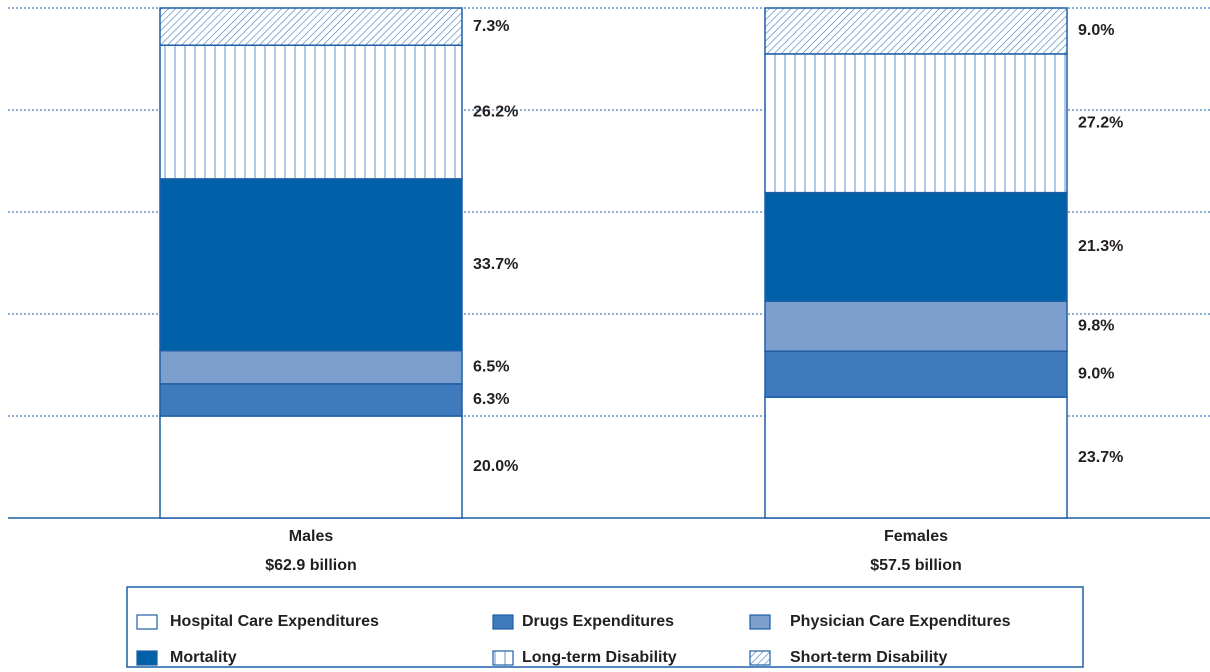 Image resolution: width=1210 pixels, height=672 pixels. I want to click on category-note: $62.9 billion, so click(311, 565).